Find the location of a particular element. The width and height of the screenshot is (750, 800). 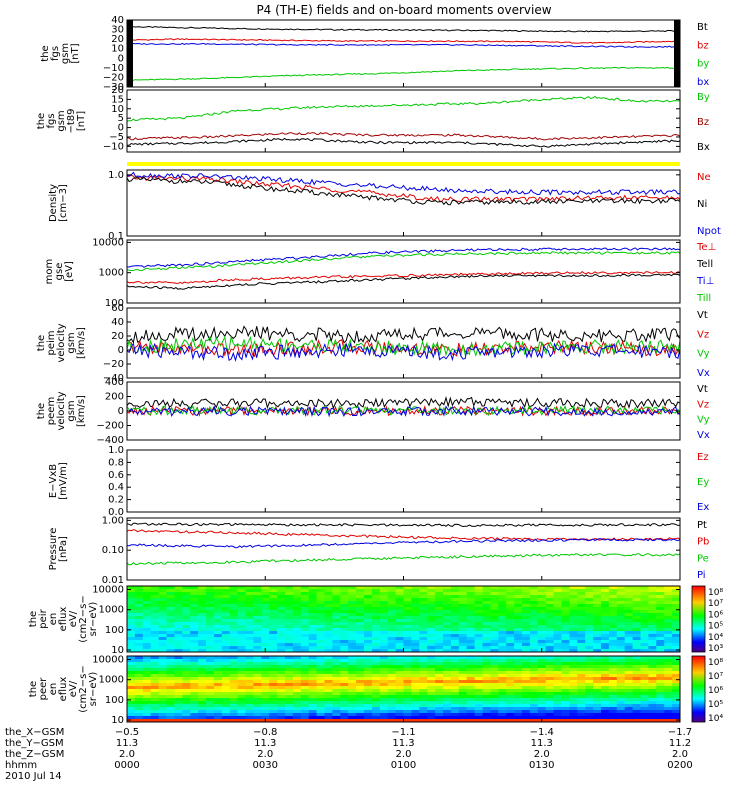

legend-ez: Ez is located at coordinates (703, 457).